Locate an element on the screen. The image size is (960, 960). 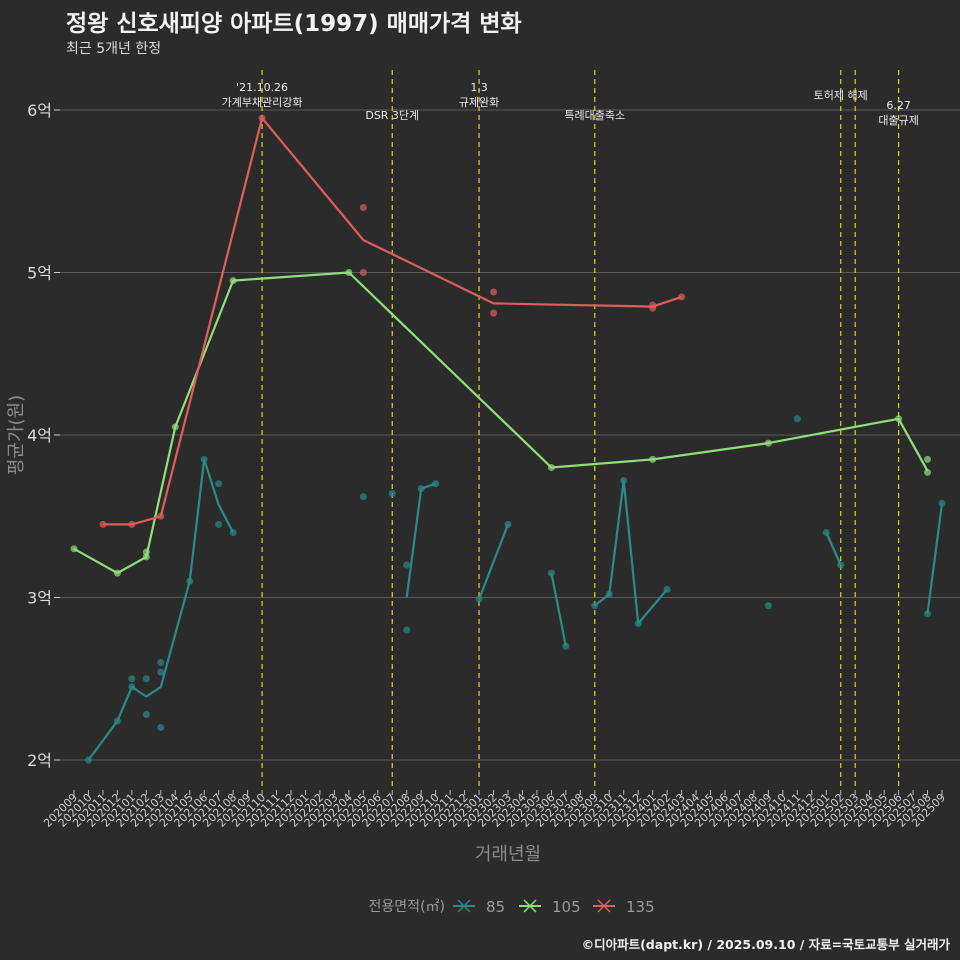
event-label: 6.27 is located at coordinates (898, 105).